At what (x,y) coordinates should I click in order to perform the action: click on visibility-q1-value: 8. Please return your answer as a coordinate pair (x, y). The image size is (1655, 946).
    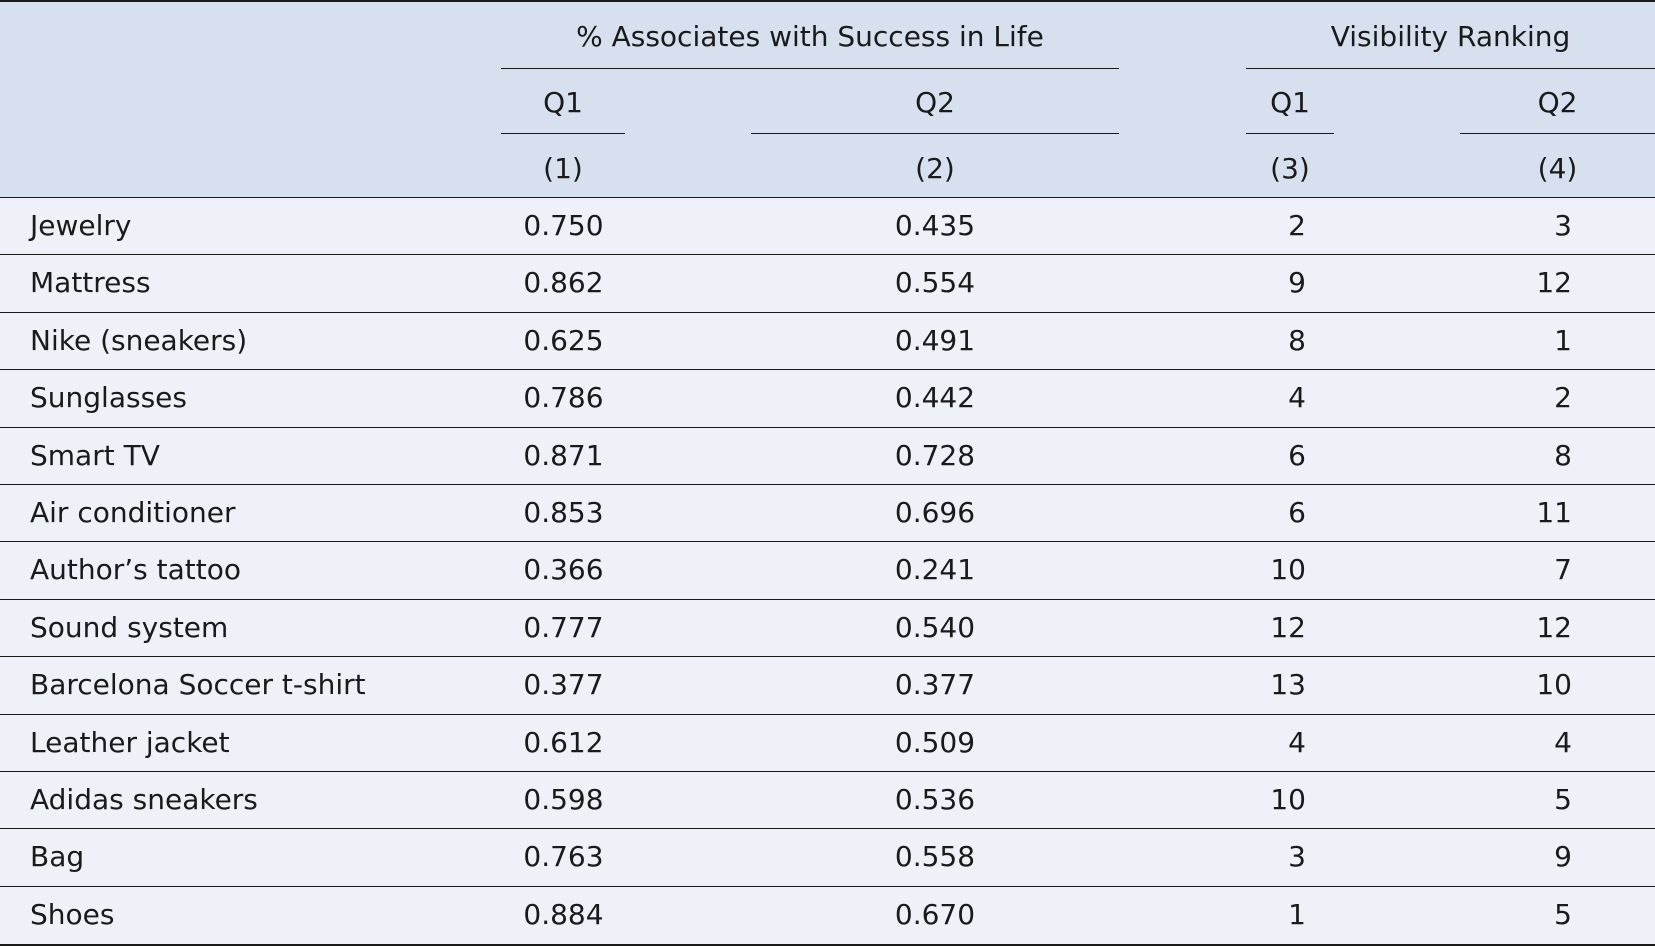
    Looking at the image, I should click on (1297, 340).